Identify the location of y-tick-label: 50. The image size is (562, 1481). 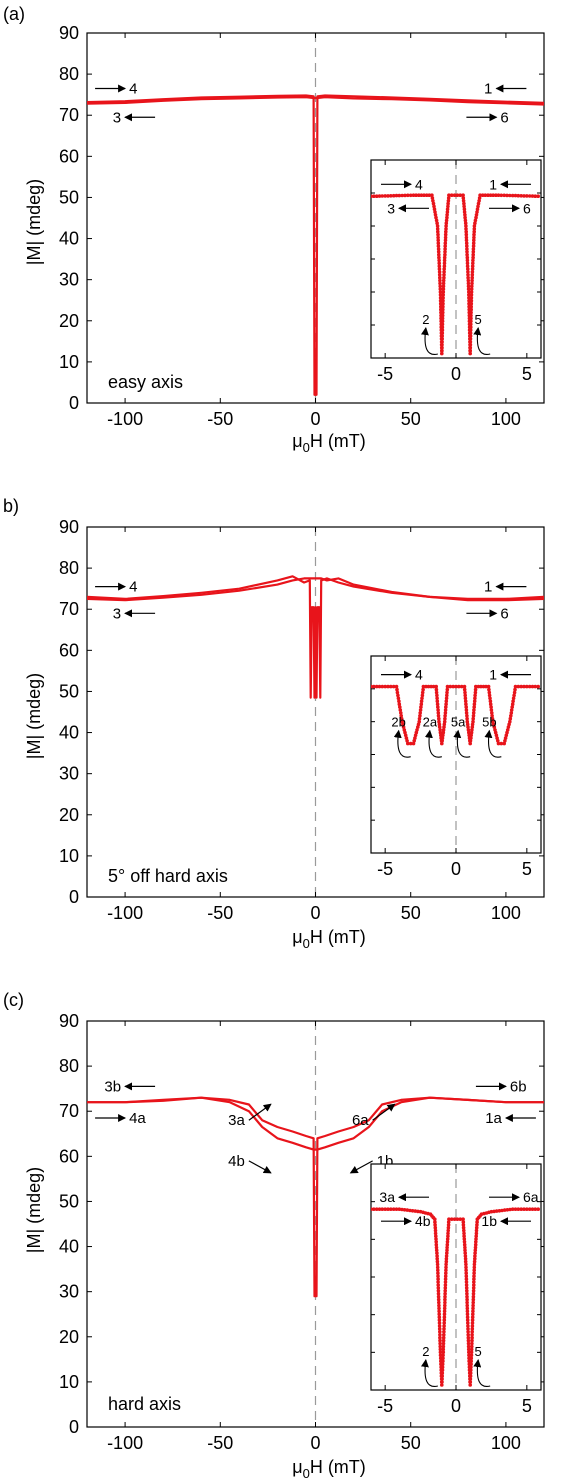
(69, 1201).